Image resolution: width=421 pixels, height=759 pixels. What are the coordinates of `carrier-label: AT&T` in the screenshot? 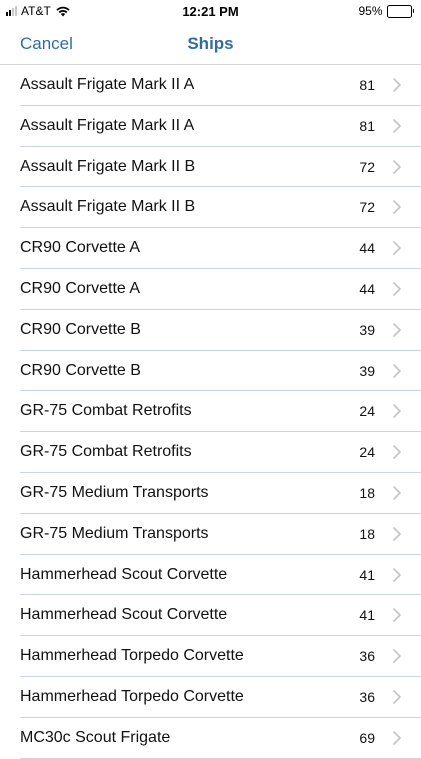 It's located at (36, 11).